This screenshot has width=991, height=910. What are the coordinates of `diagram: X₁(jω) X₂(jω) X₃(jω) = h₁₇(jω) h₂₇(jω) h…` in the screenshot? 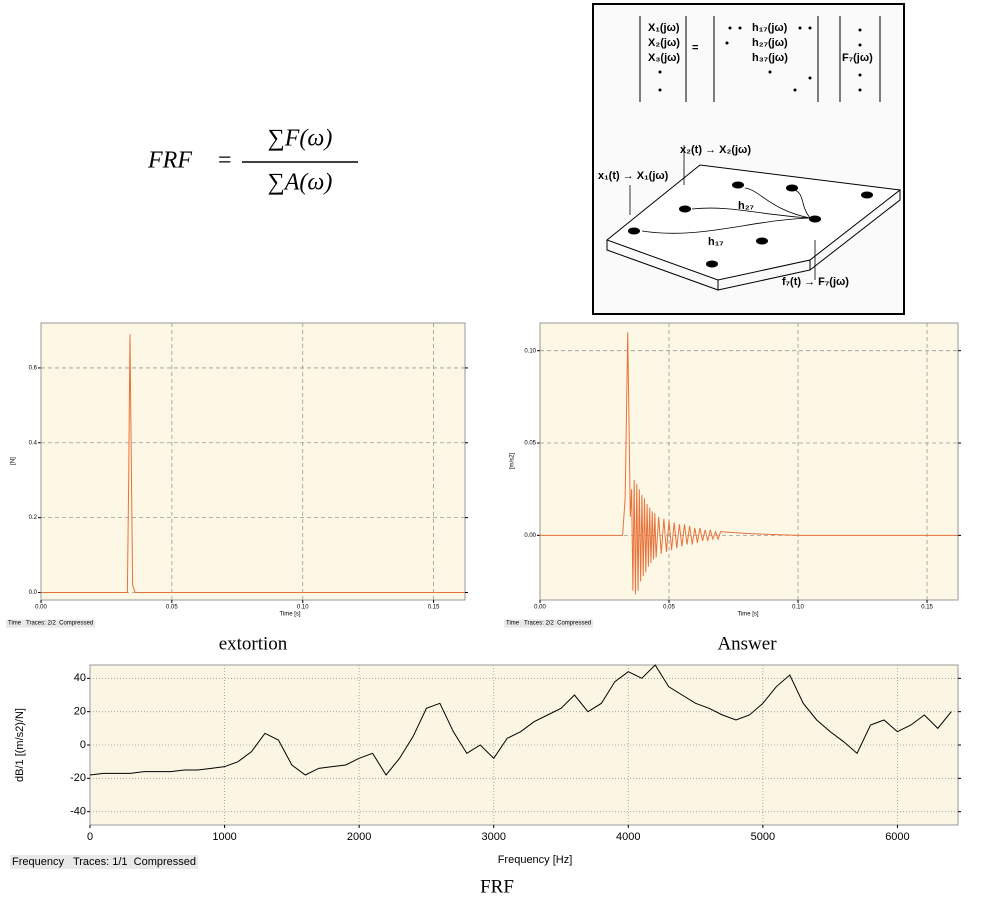 It's located at (748, 159).